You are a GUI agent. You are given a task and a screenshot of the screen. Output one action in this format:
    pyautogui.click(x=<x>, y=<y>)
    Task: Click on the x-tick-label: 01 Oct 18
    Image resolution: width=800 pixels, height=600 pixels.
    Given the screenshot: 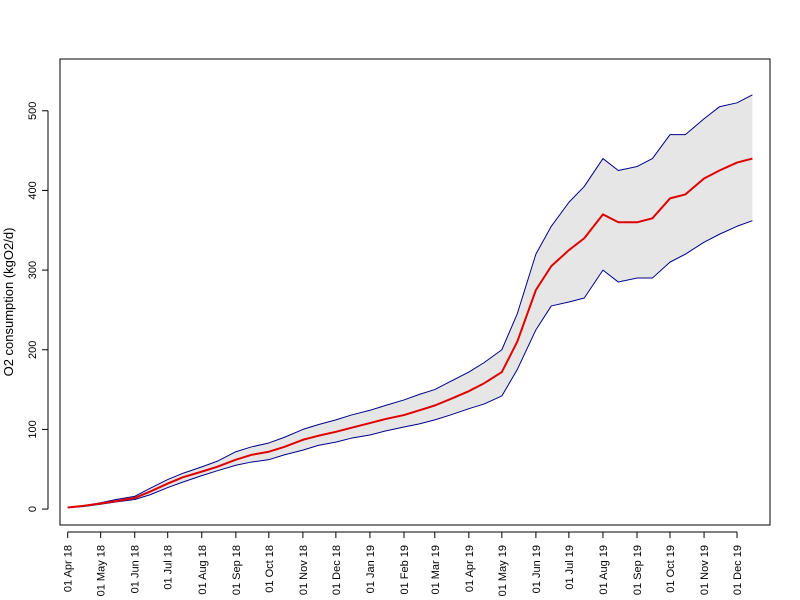 What is the action you would take?
    pyautogui.click(x=270, y=569)
    